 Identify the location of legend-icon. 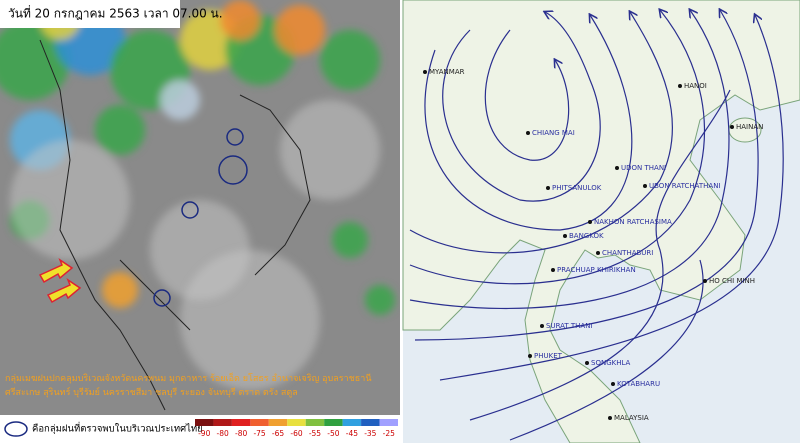
(16, 429).